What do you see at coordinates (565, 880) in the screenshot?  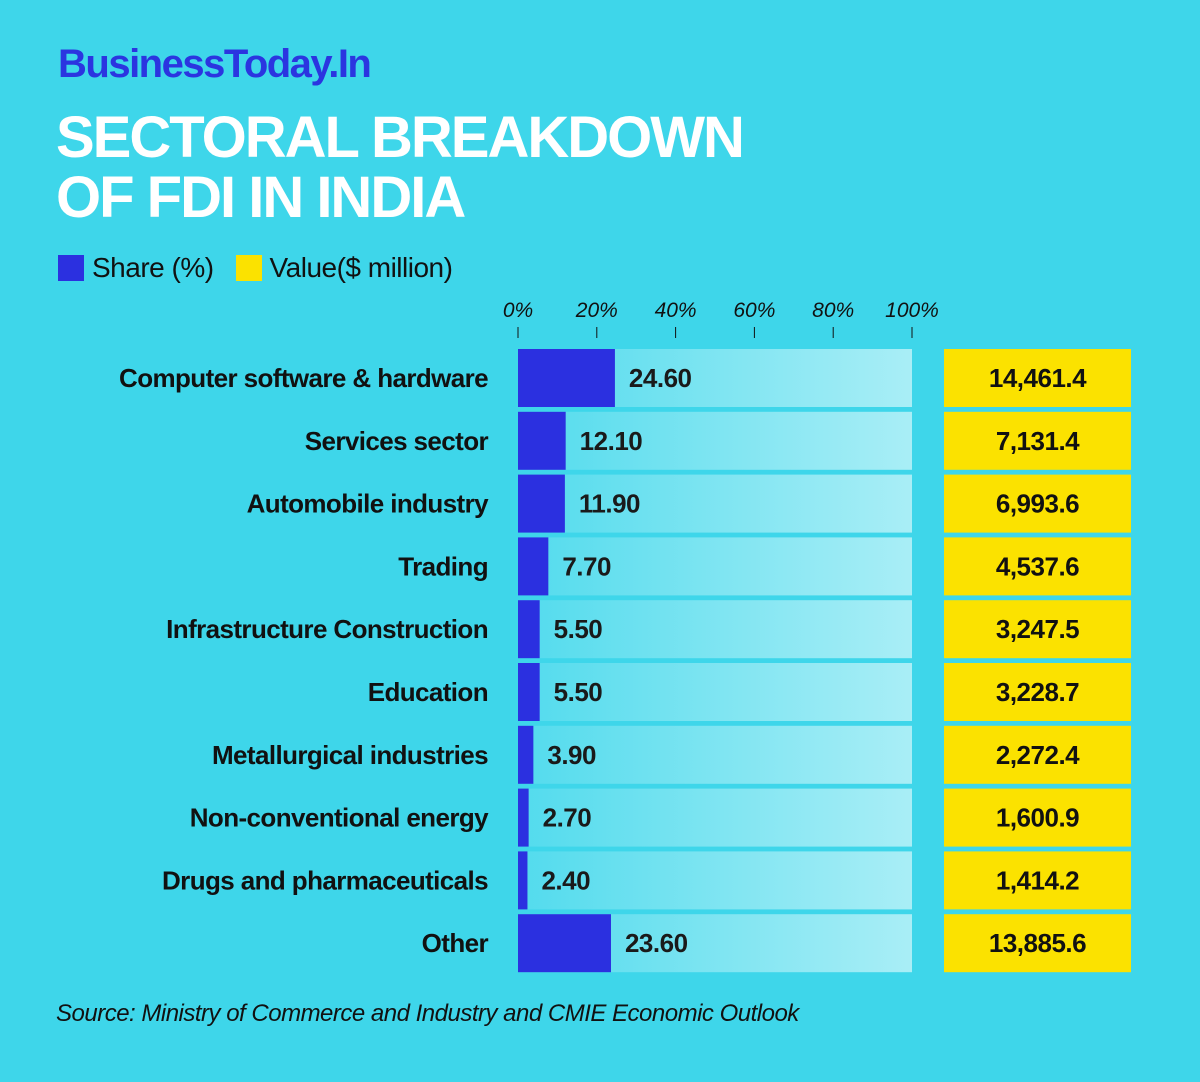 I see `share-data-label: 2.40` at bounding box center [565, 880].